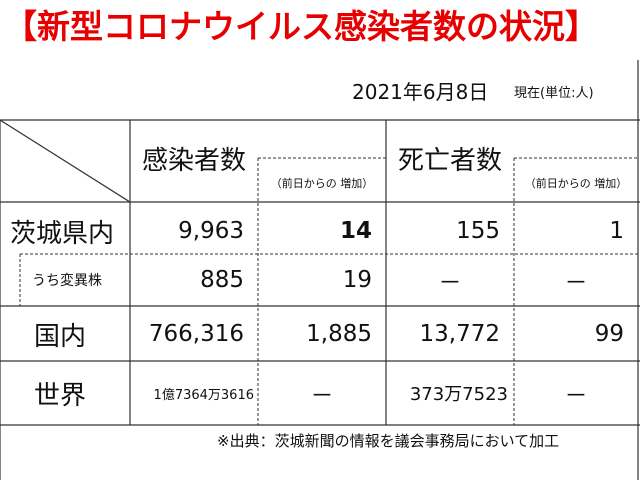 The width and height of the screenshot is (640, 480). What do you see at coordinates (478, 231) in the screenshot?
I see `ibaraki-deaths: 155` at bounding box center [478, 231].